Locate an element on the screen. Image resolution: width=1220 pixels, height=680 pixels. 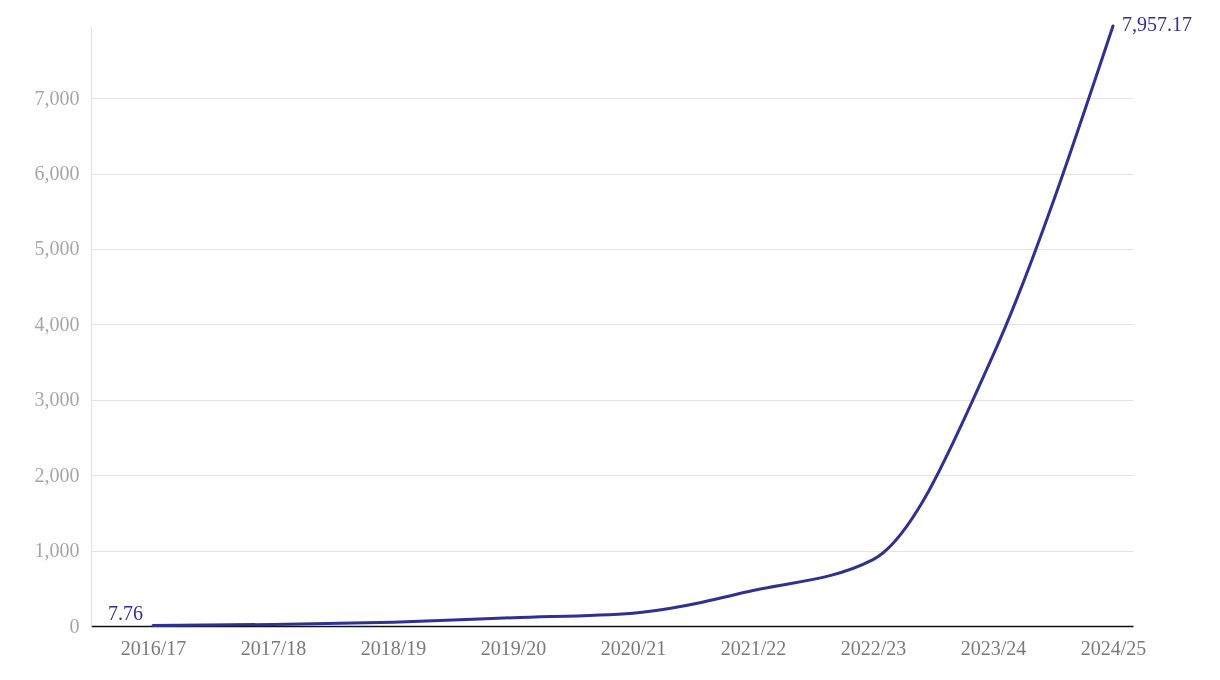
x-tick-label: 2024/25 is located at coordinates (1113, 647).